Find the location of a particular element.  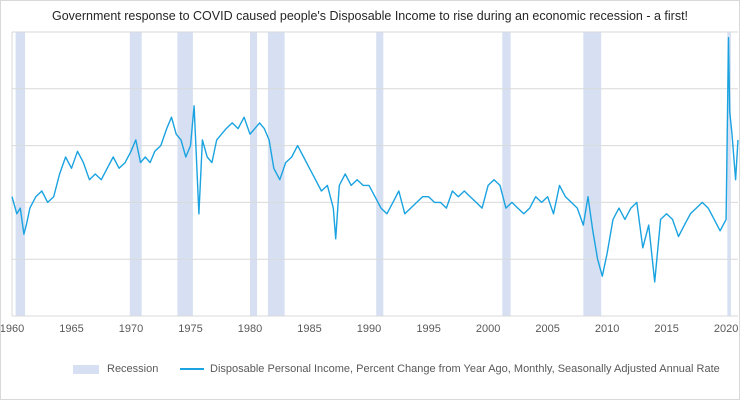

legend-swatch-recession is located at coordinates (86, 369).